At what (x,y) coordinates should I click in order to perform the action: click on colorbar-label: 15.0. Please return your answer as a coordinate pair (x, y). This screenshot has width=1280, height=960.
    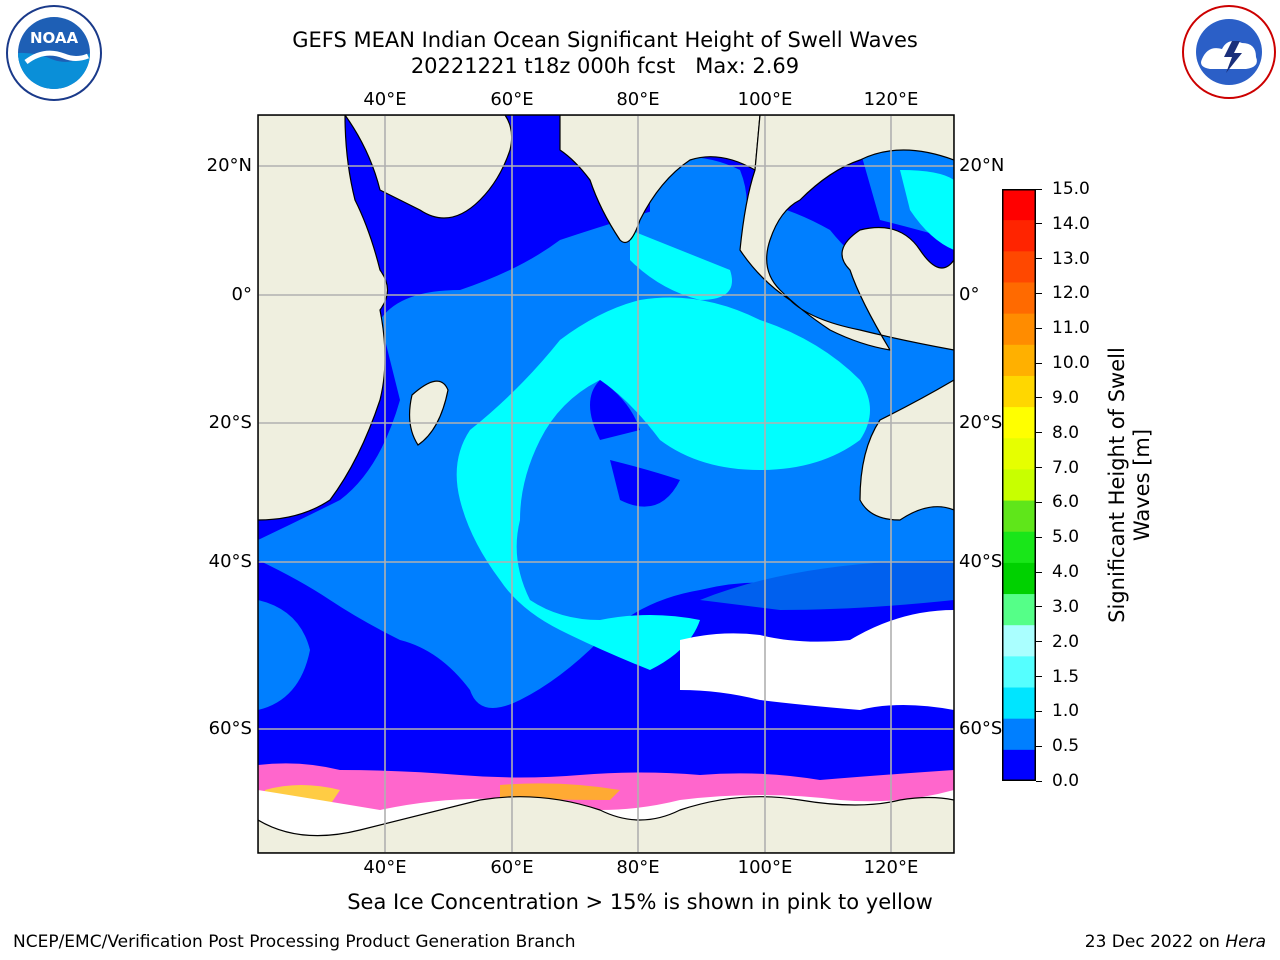
    Looking at the image, I should click on (1071, 189).